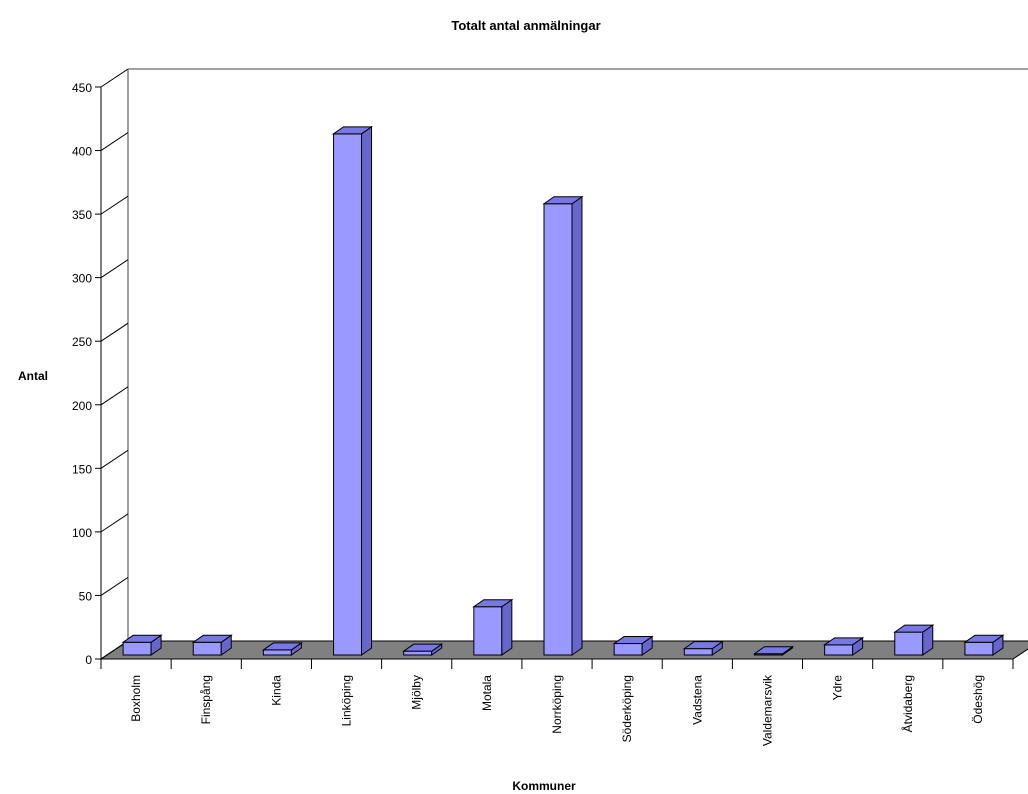 This screenshot has width=1028, height=794. What do you see at coordinates (525, 25) in the screenshot?
I see `chart-title: Totalt antal anmälningar` at bounding box center [525, 25].